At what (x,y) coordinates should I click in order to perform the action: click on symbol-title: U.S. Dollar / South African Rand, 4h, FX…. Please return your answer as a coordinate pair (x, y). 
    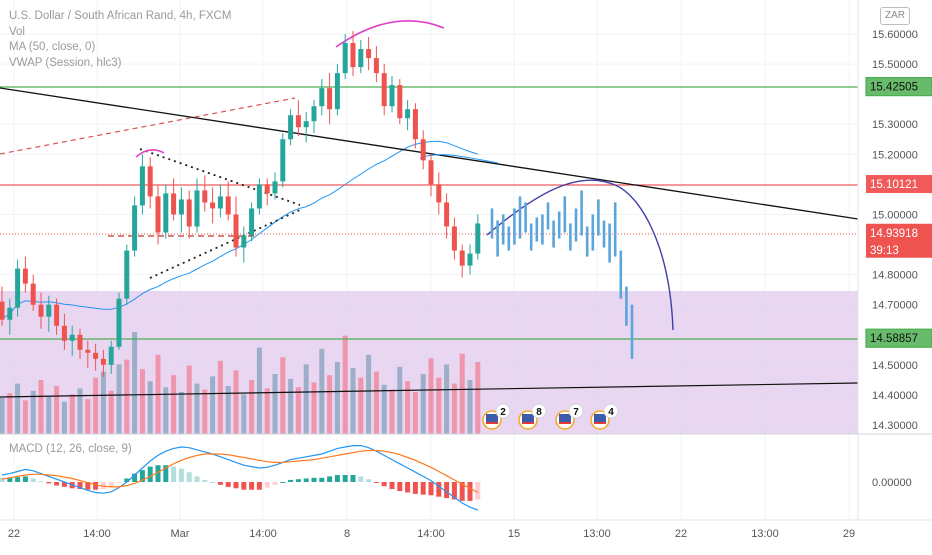
    Looking at the image, I should click on (120, 16).